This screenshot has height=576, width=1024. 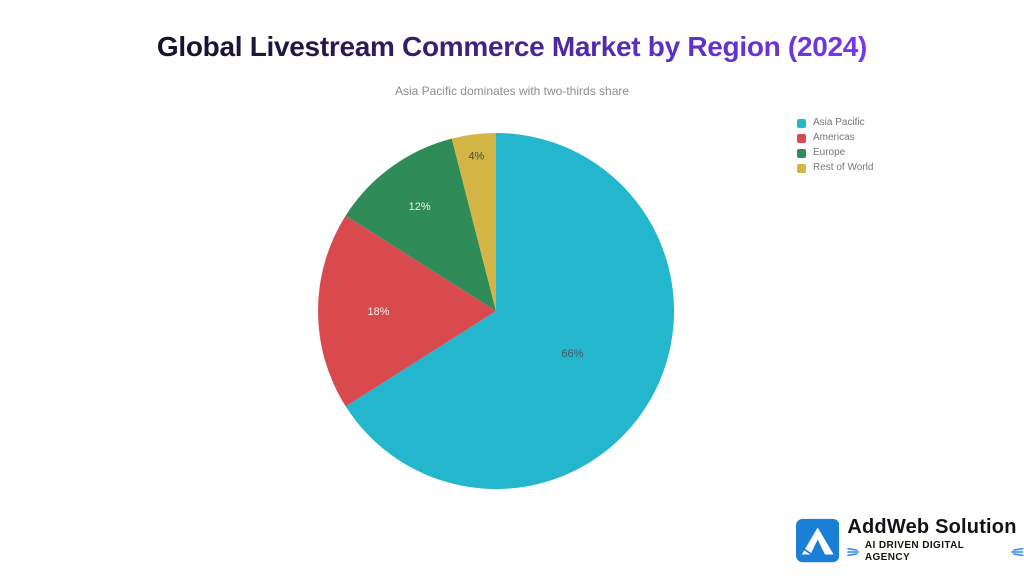 I want to click on addweb-logo-icon, so click(x=818, y=540).